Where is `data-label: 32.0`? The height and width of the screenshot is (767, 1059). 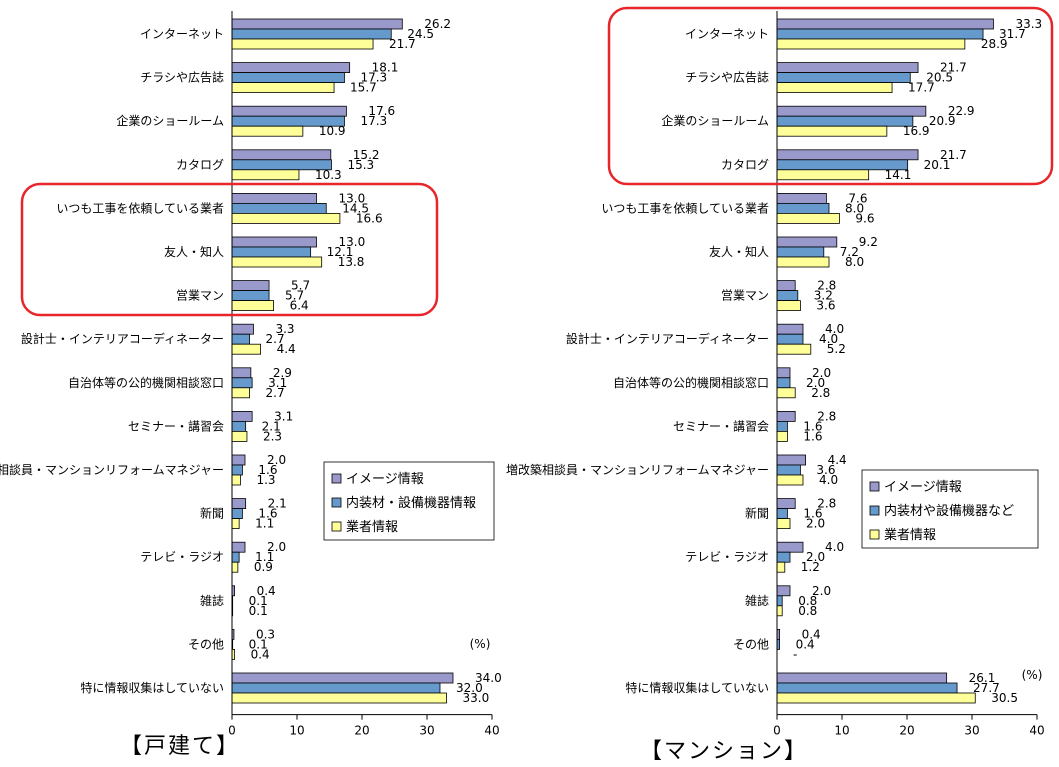
data-label: 32.0 is located at coordinates (469, 688).